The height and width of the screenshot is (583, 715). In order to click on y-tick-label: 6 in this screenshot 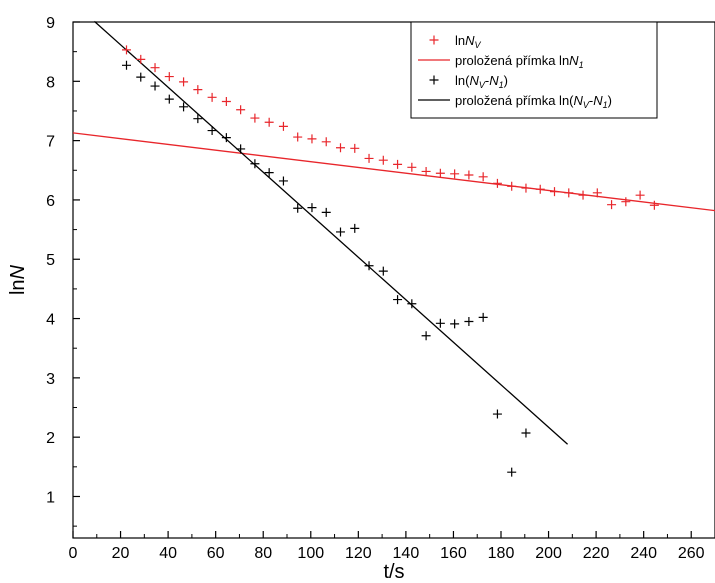, I will do `click(50, 201)`.